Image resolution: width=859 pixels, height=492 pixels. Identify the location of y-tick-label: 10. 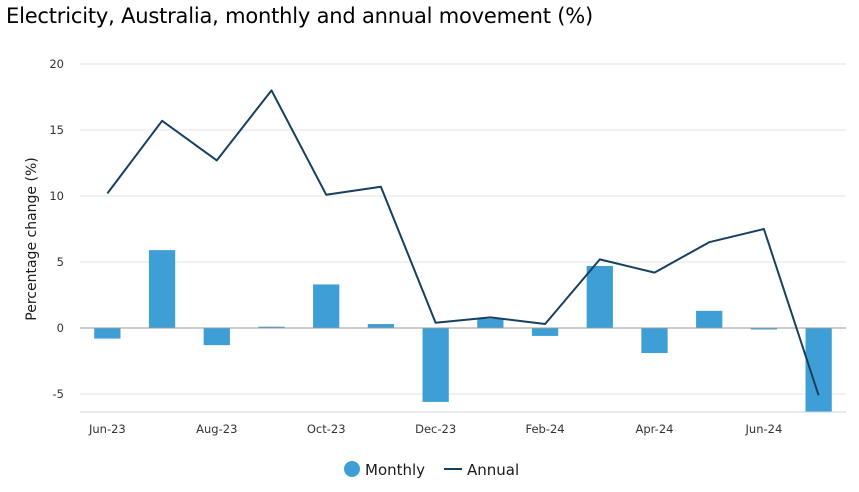
(56, 196).